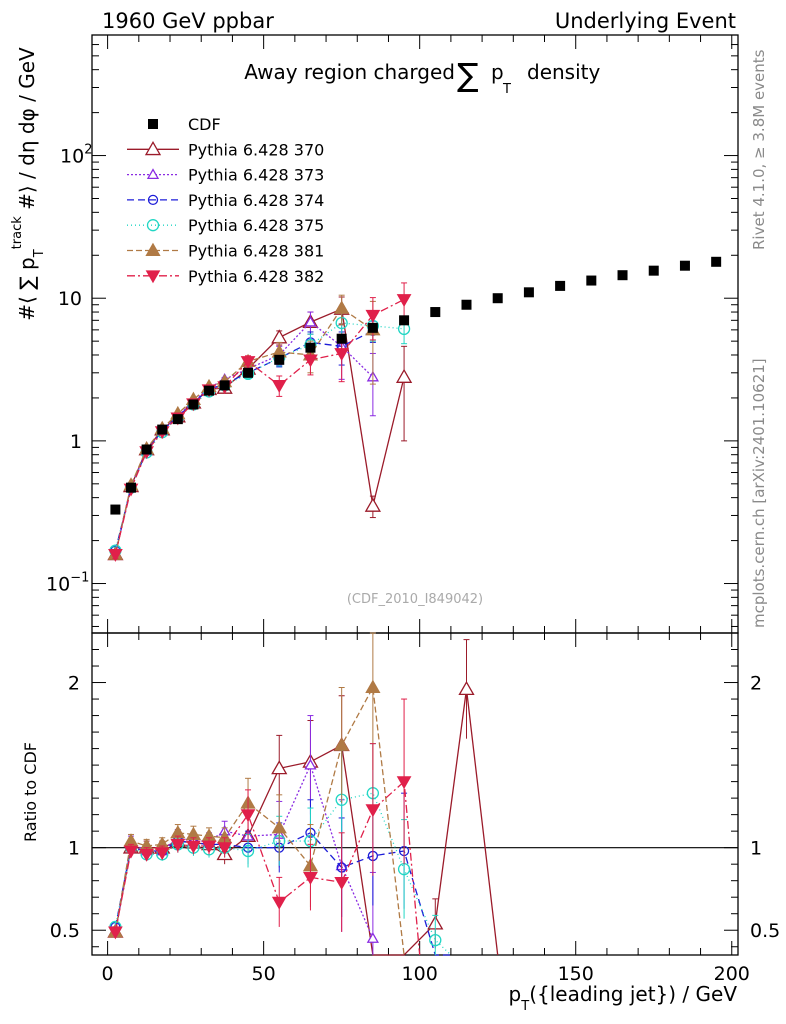 The height and width of the screenshot is (1024, 786). What do you see at coordinates (76, 442) in the screenshot?
I see `y-tick-label: 1` at bounding box center [76, 442].